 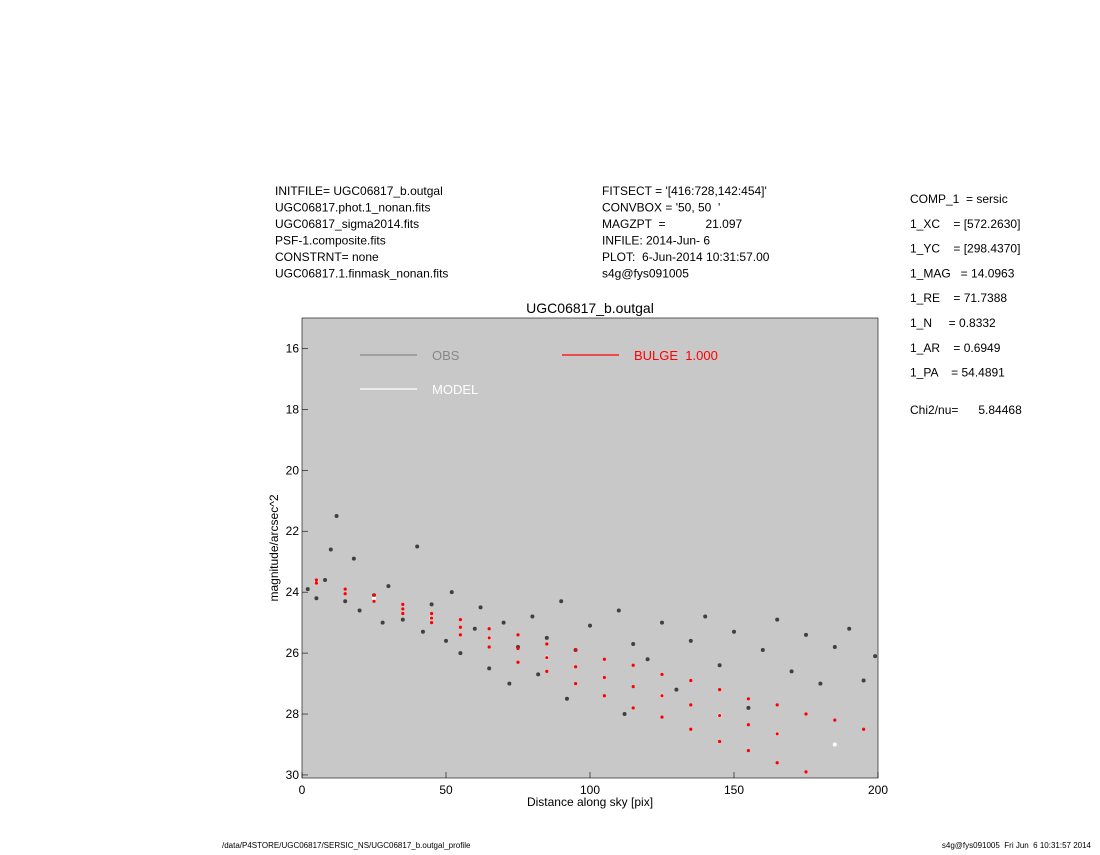 I want to click on header-middle-line: PLOT: 6-Jun-2014 10:31:57.00, so click(x=686, y=257).